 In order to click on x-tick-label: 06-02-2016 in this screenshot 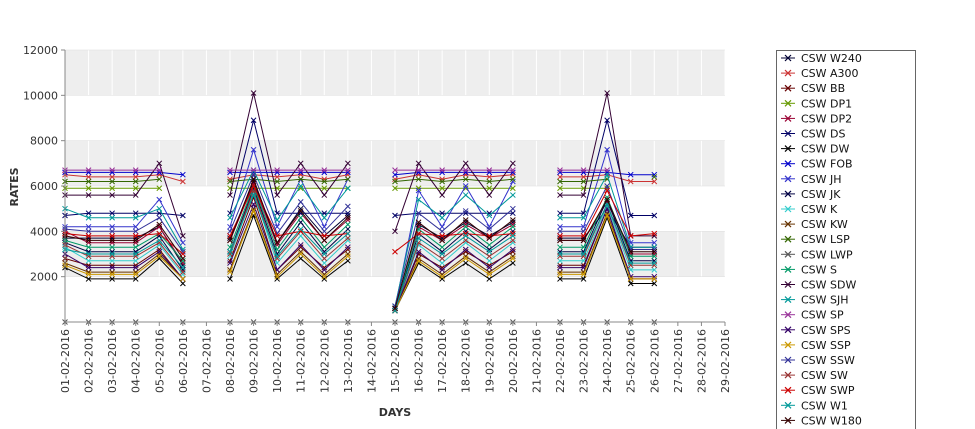, I will do `click(183, 361)`.